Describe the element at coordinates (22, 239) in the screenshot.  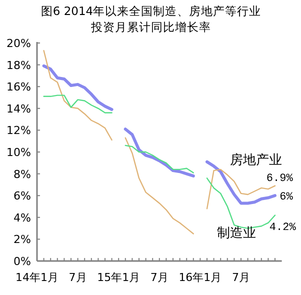
I see `y-tick-label: 2%` at that location.